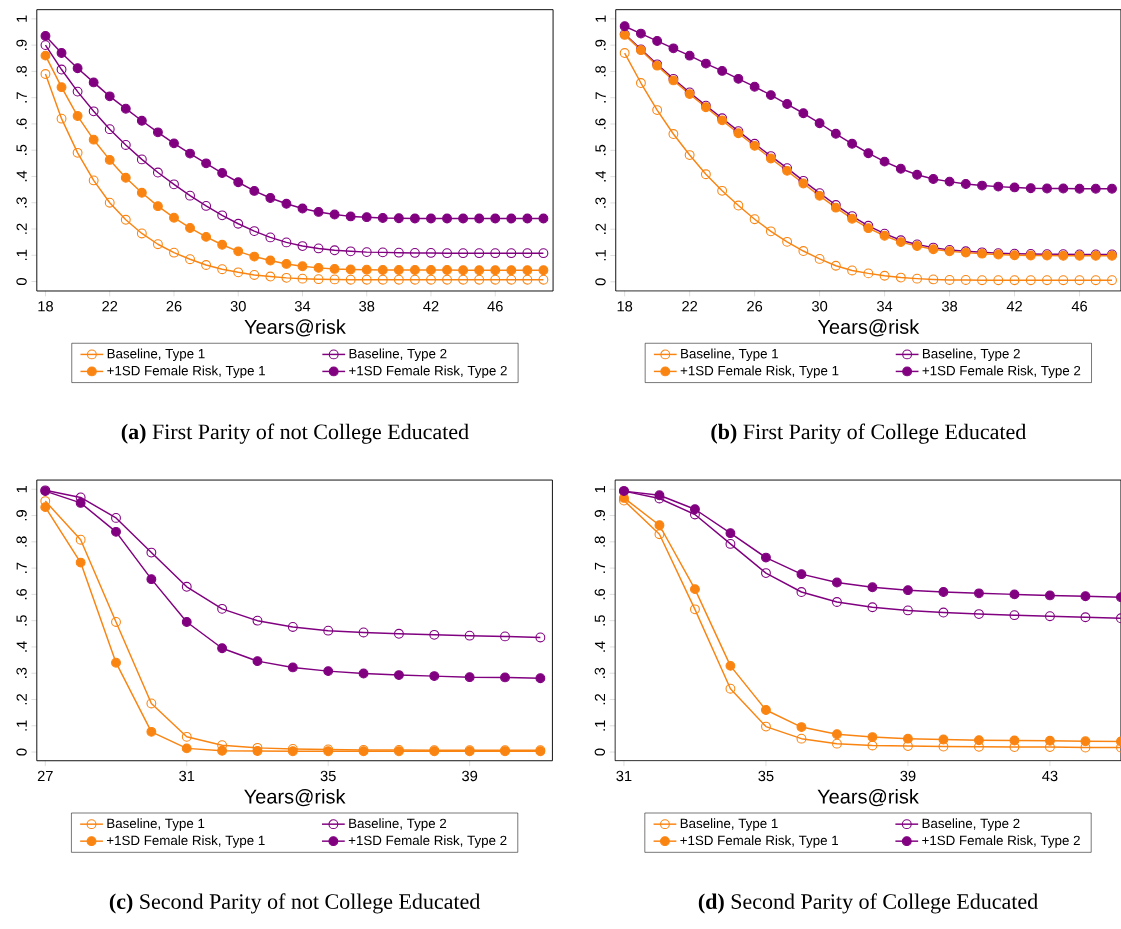  I want to click on text: (d) Second Parity of College Educated, so click(868, 903).